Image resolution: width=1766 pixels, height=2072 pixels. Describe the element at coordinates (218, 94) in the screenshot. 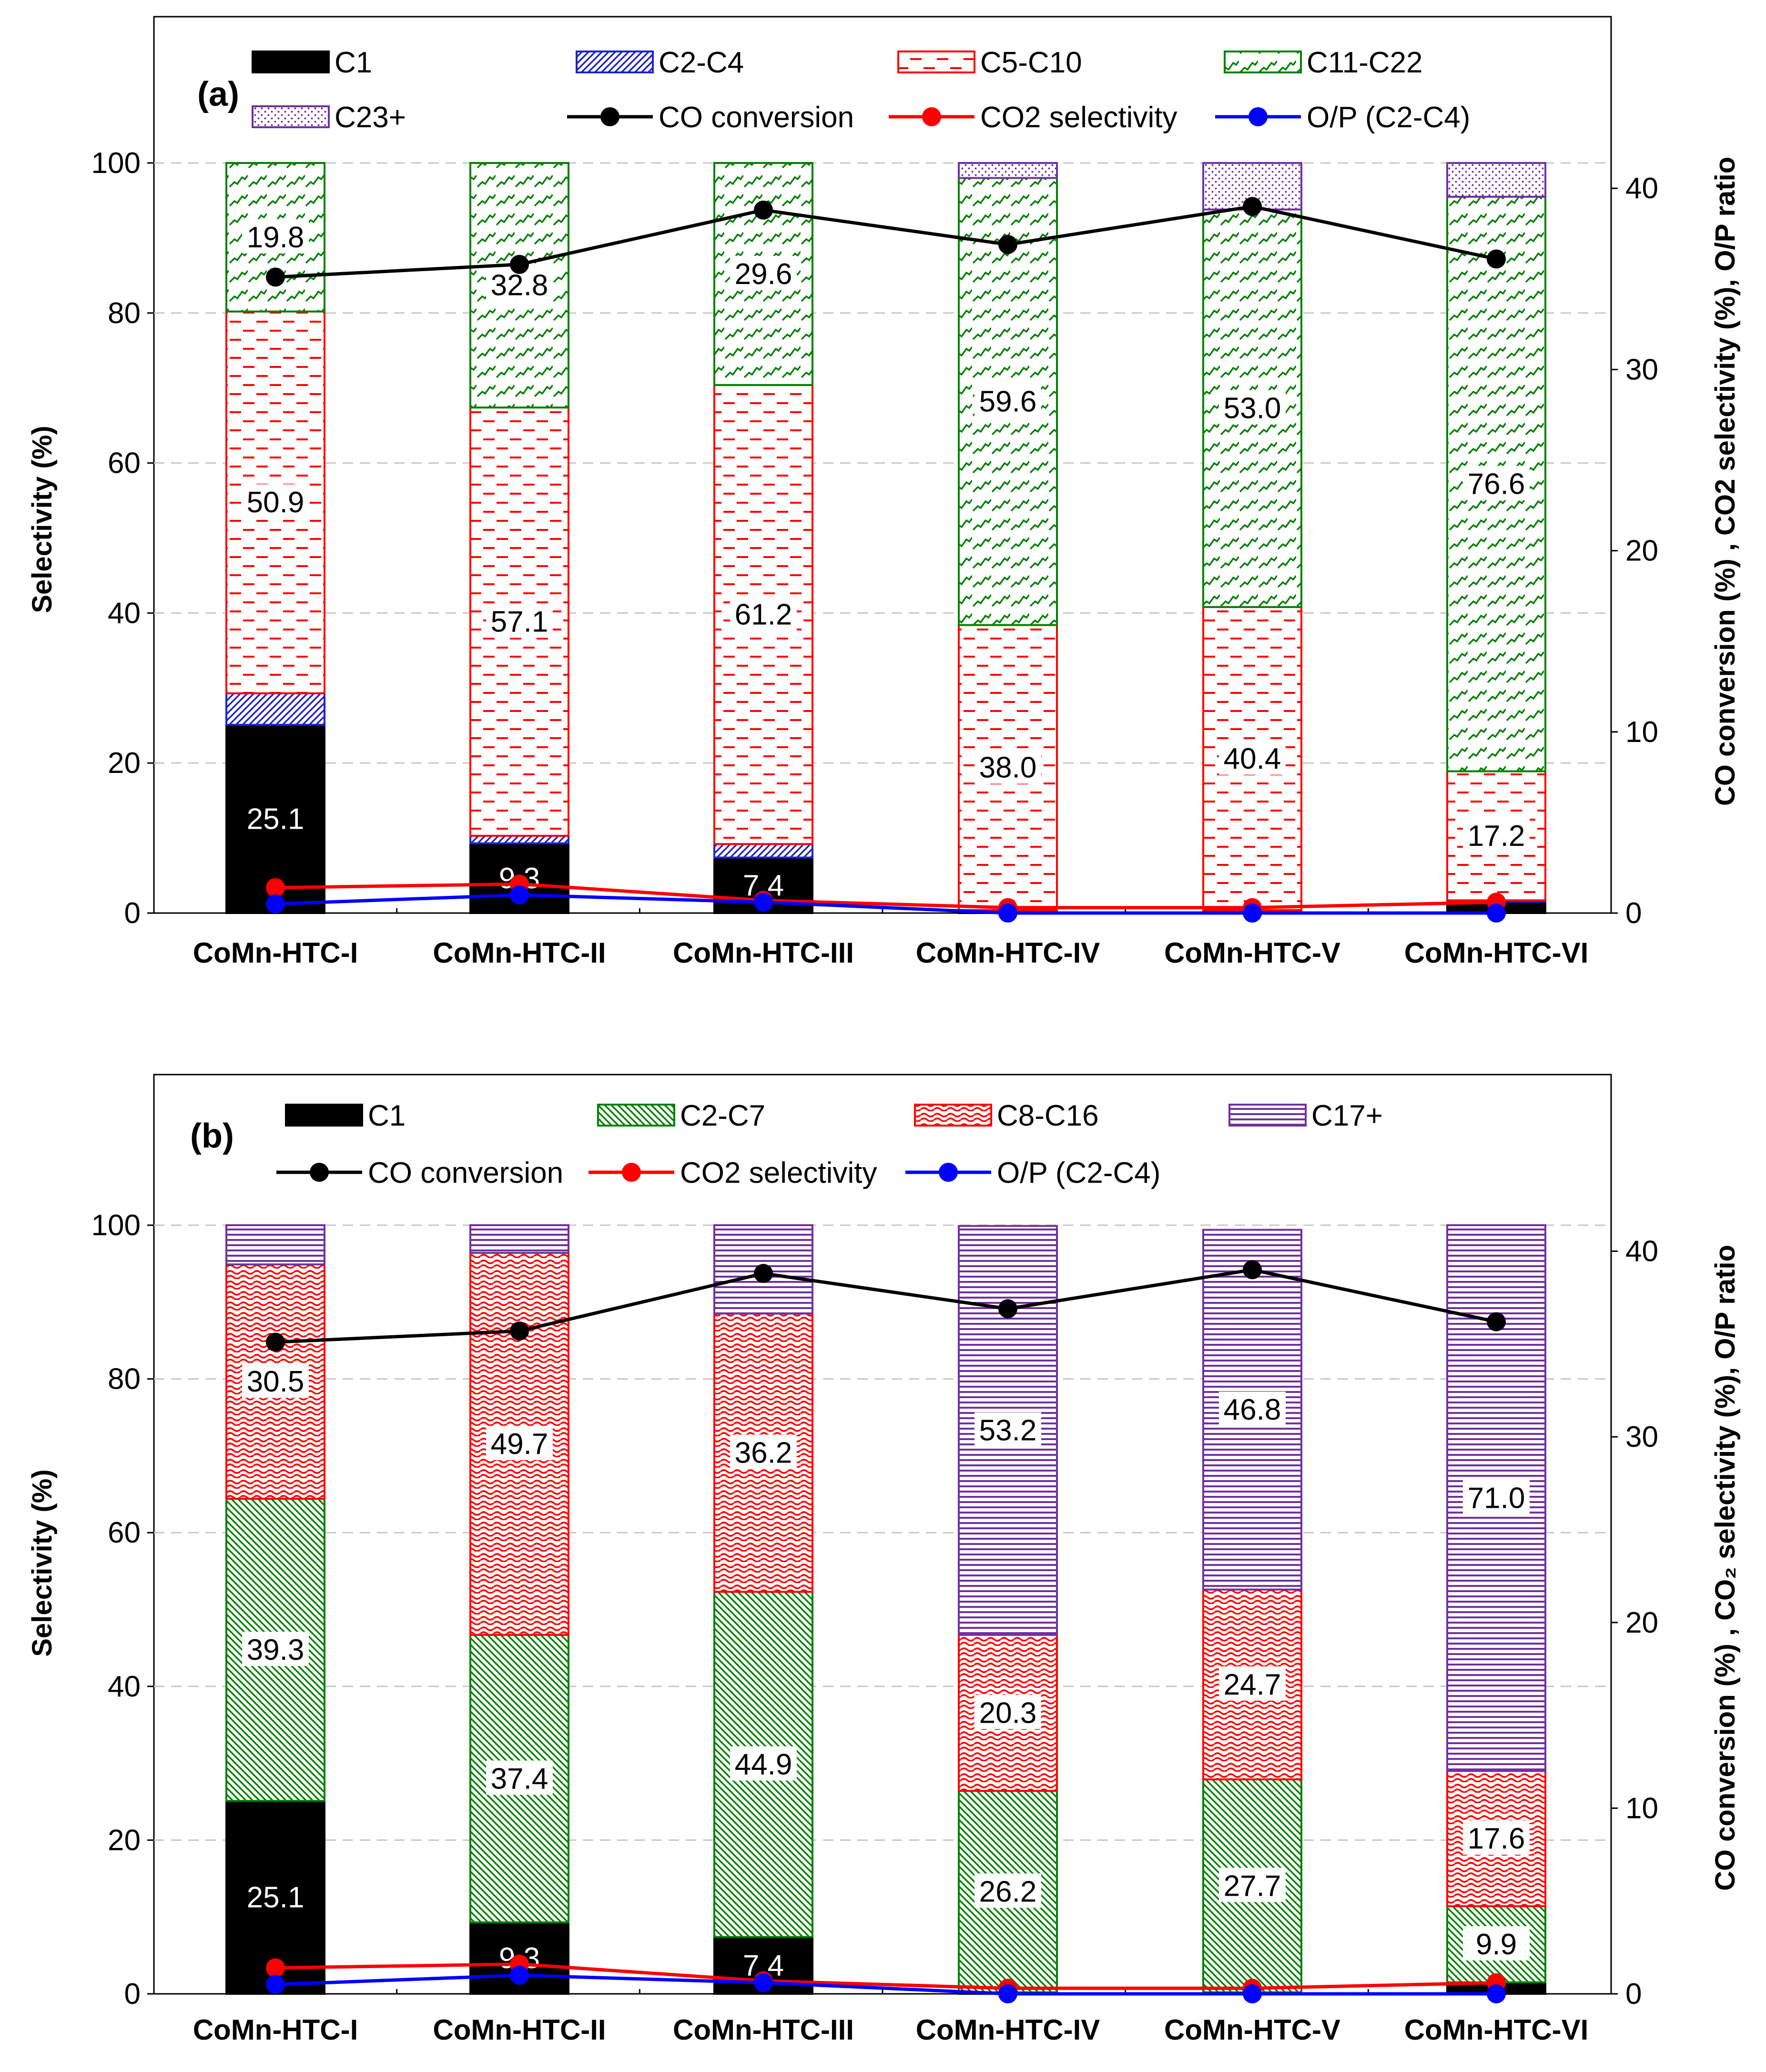

I see `panel-label: (a)` at that location.